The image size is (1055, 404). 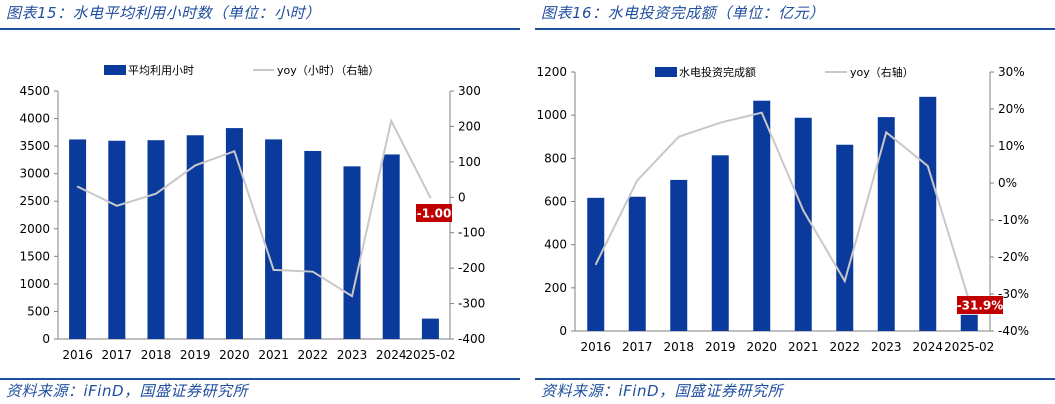 What do you see at coordinates (471, 304) in the screenshot?
I see `right-tick-label: -300` at bounding box center [471, 304].